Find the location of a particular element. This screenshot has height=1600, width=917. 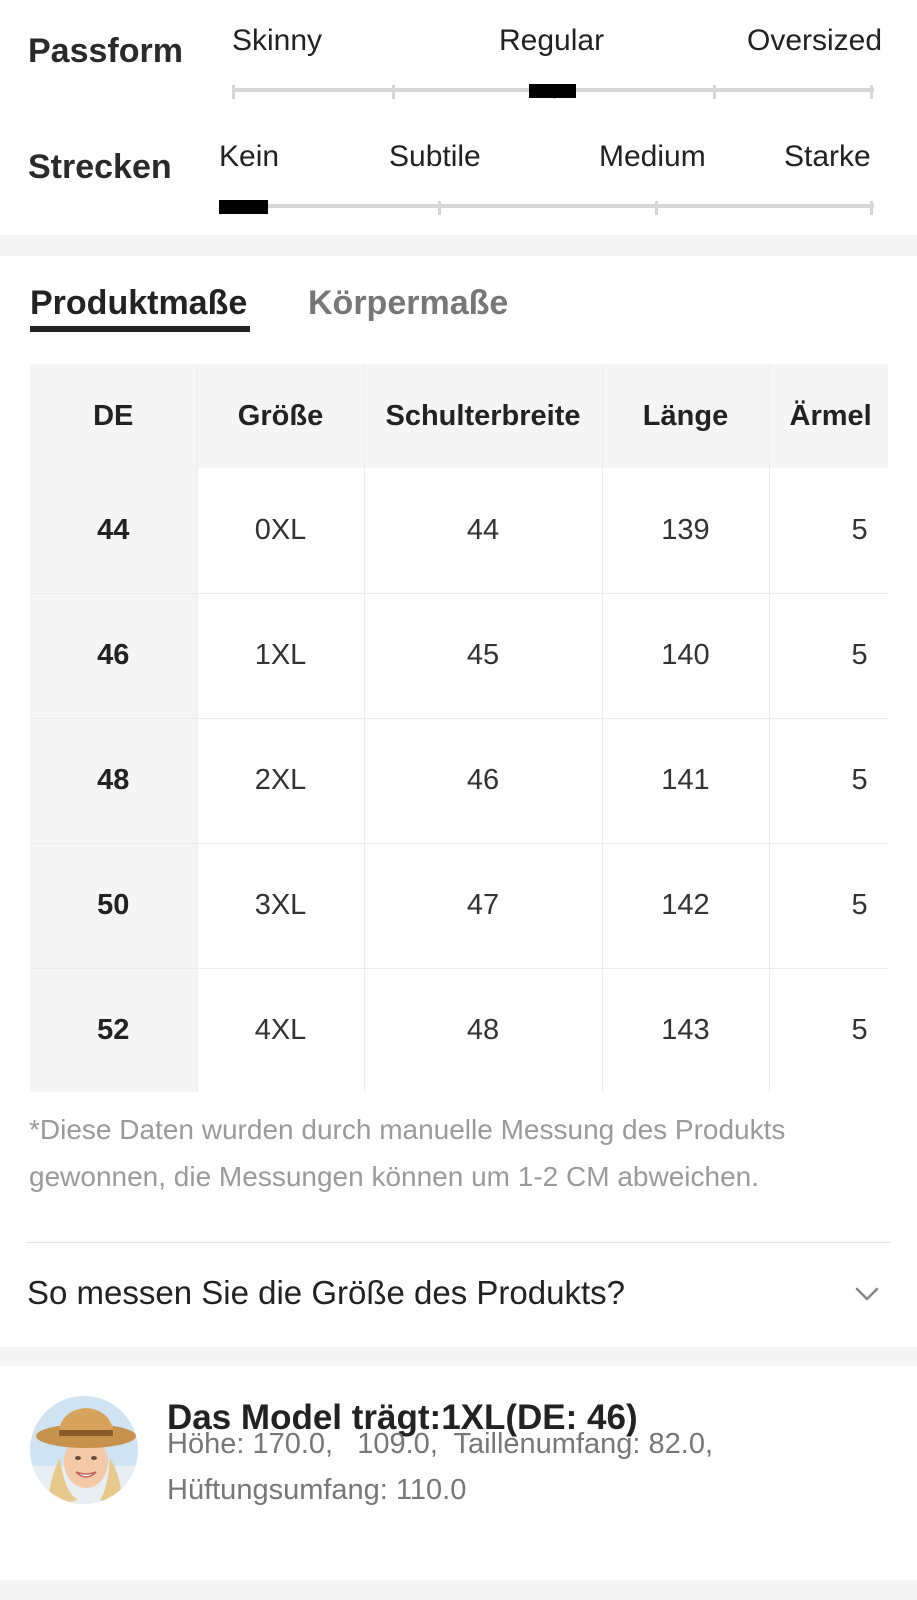

how-to-measure-row: So messen Sie die Größe des Produkts? is located at coordinates (459, 1296).